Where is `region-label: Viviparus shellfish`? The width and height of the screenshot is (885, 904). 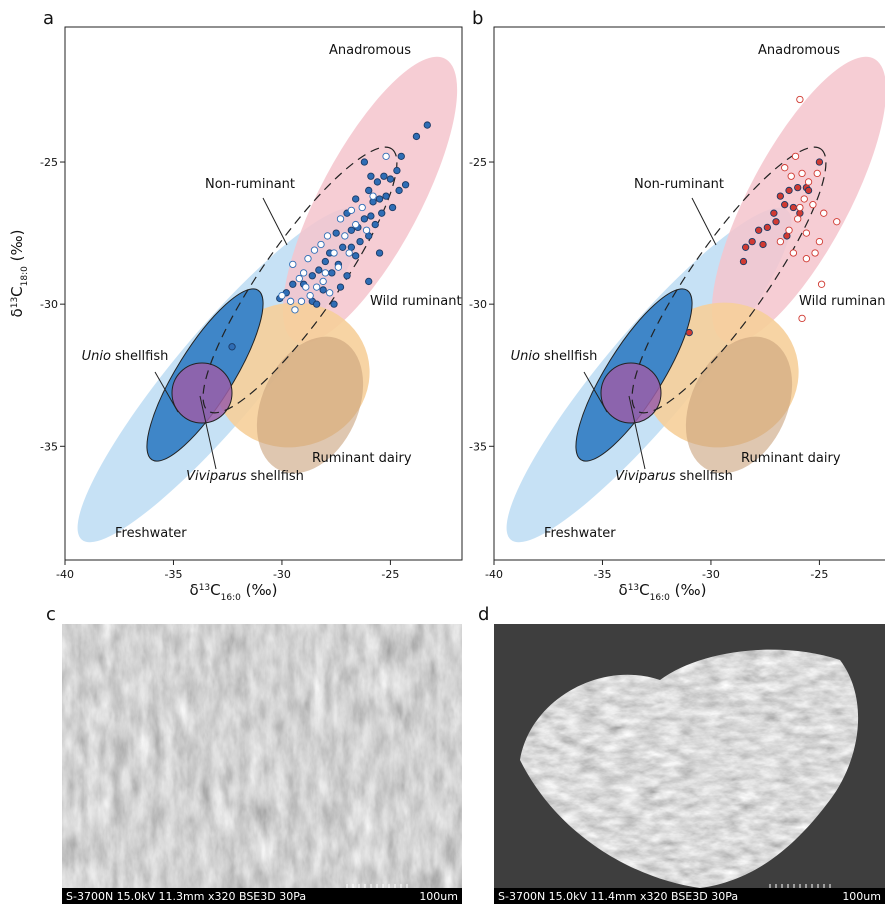 region-label: Viviparus shellfish is located at coordinates (245, 476).